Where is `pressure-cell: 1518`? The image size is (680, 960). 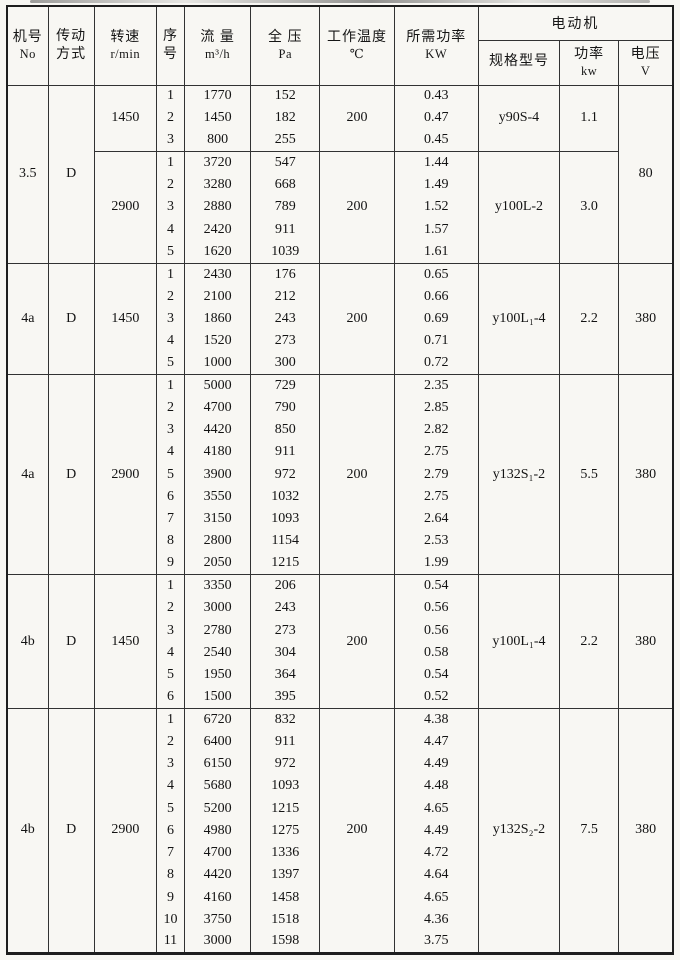 pressure-cell: 1518 is located at coordinates (285, 920).